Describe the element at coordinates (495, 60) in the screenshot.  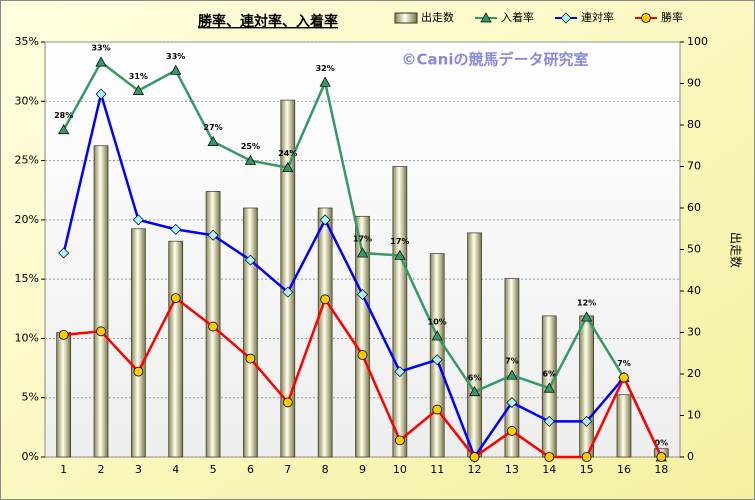
I see `annotation: ©Caniの競馬データ研究室` at that location.